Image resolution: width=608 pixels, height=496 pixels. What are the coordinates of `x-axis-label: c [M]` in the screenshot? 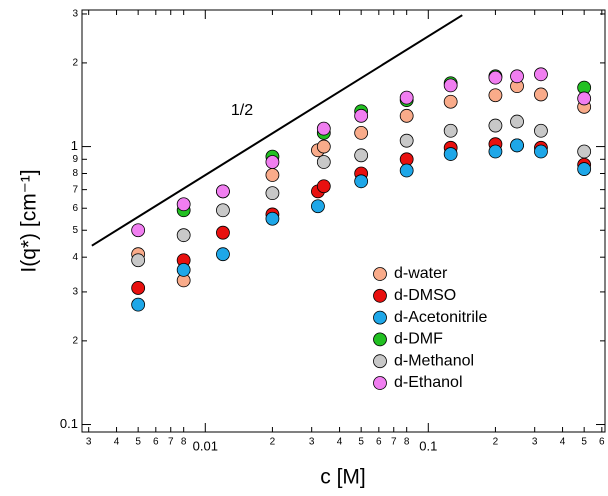 It's located at (343, 477).